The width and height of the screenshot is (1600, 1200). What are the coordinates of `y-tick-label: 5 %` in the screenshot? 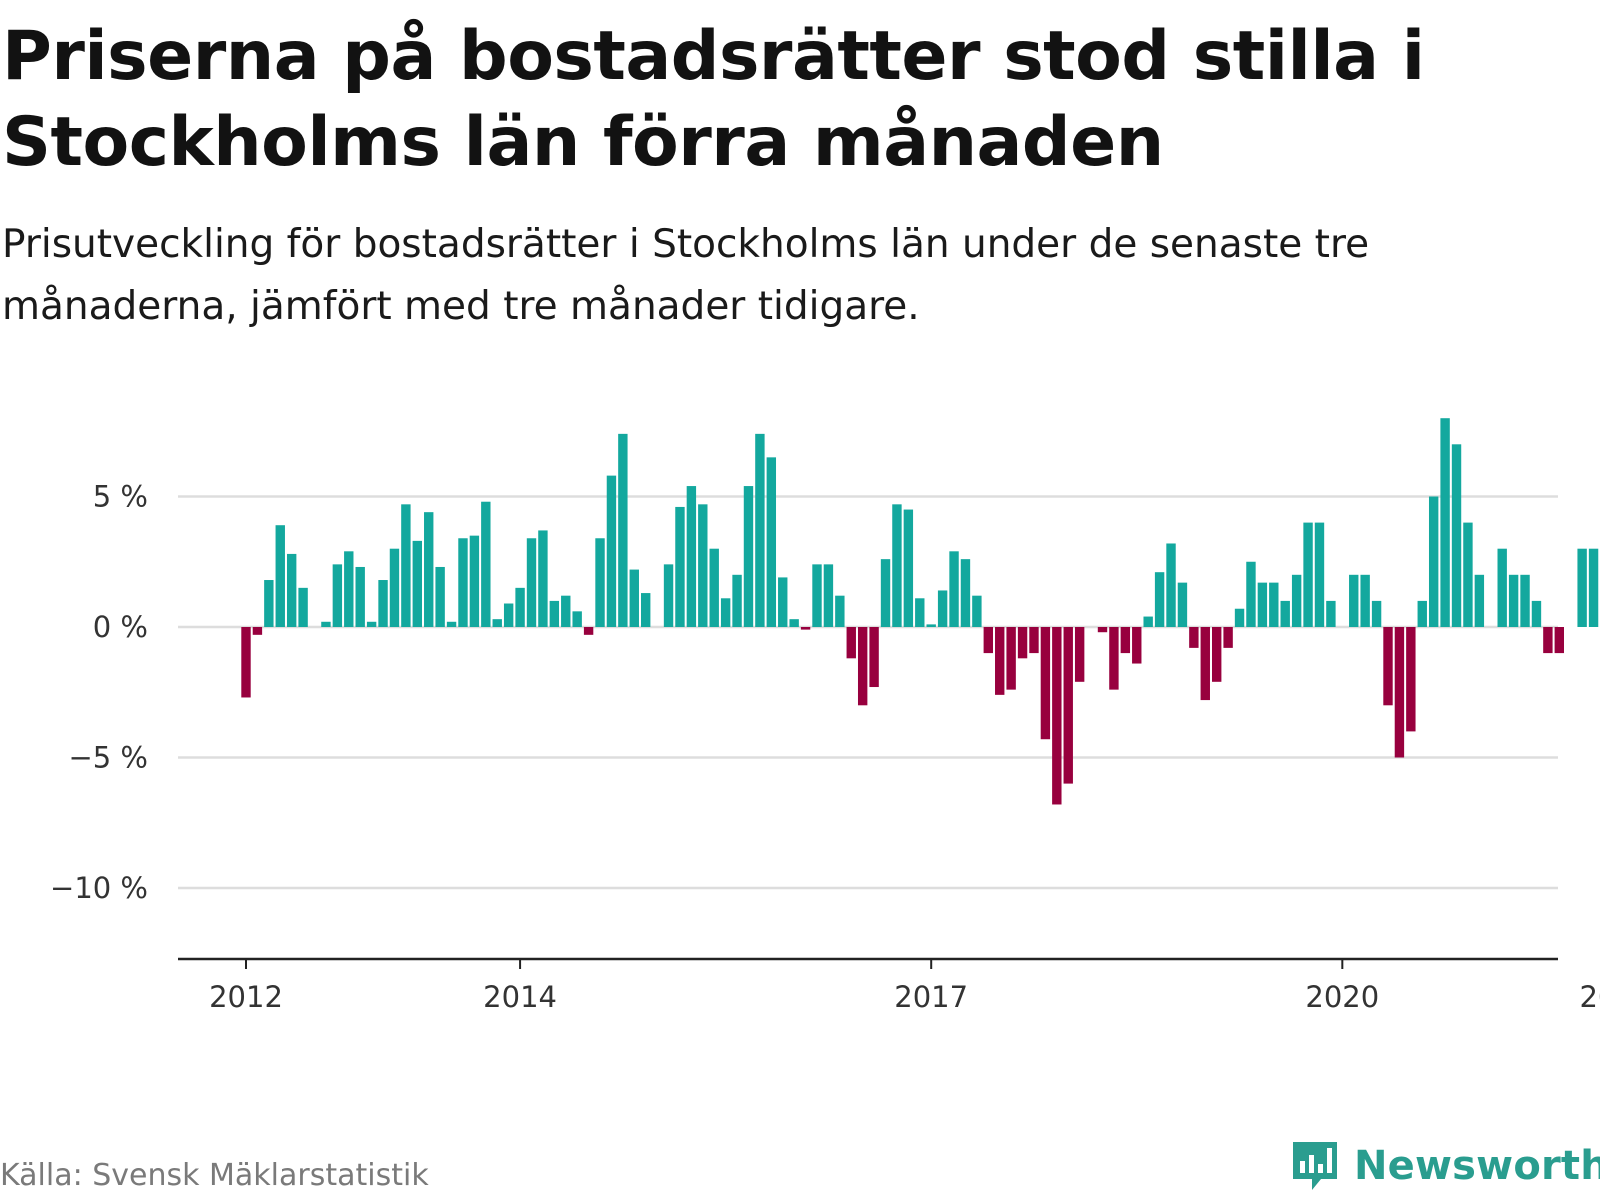 It's located at (120, 497).